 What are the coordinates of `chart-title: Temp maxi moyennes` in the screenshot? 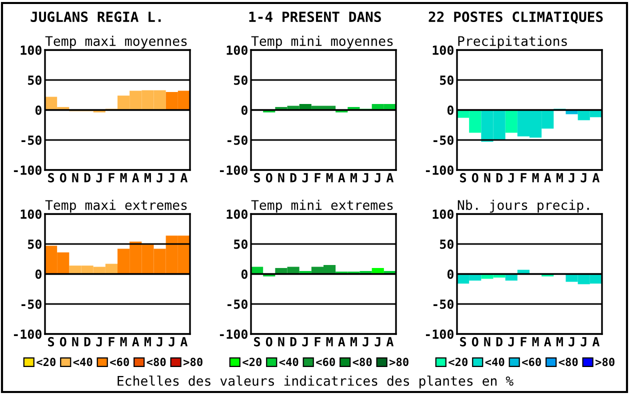 It's located at (116, 42).